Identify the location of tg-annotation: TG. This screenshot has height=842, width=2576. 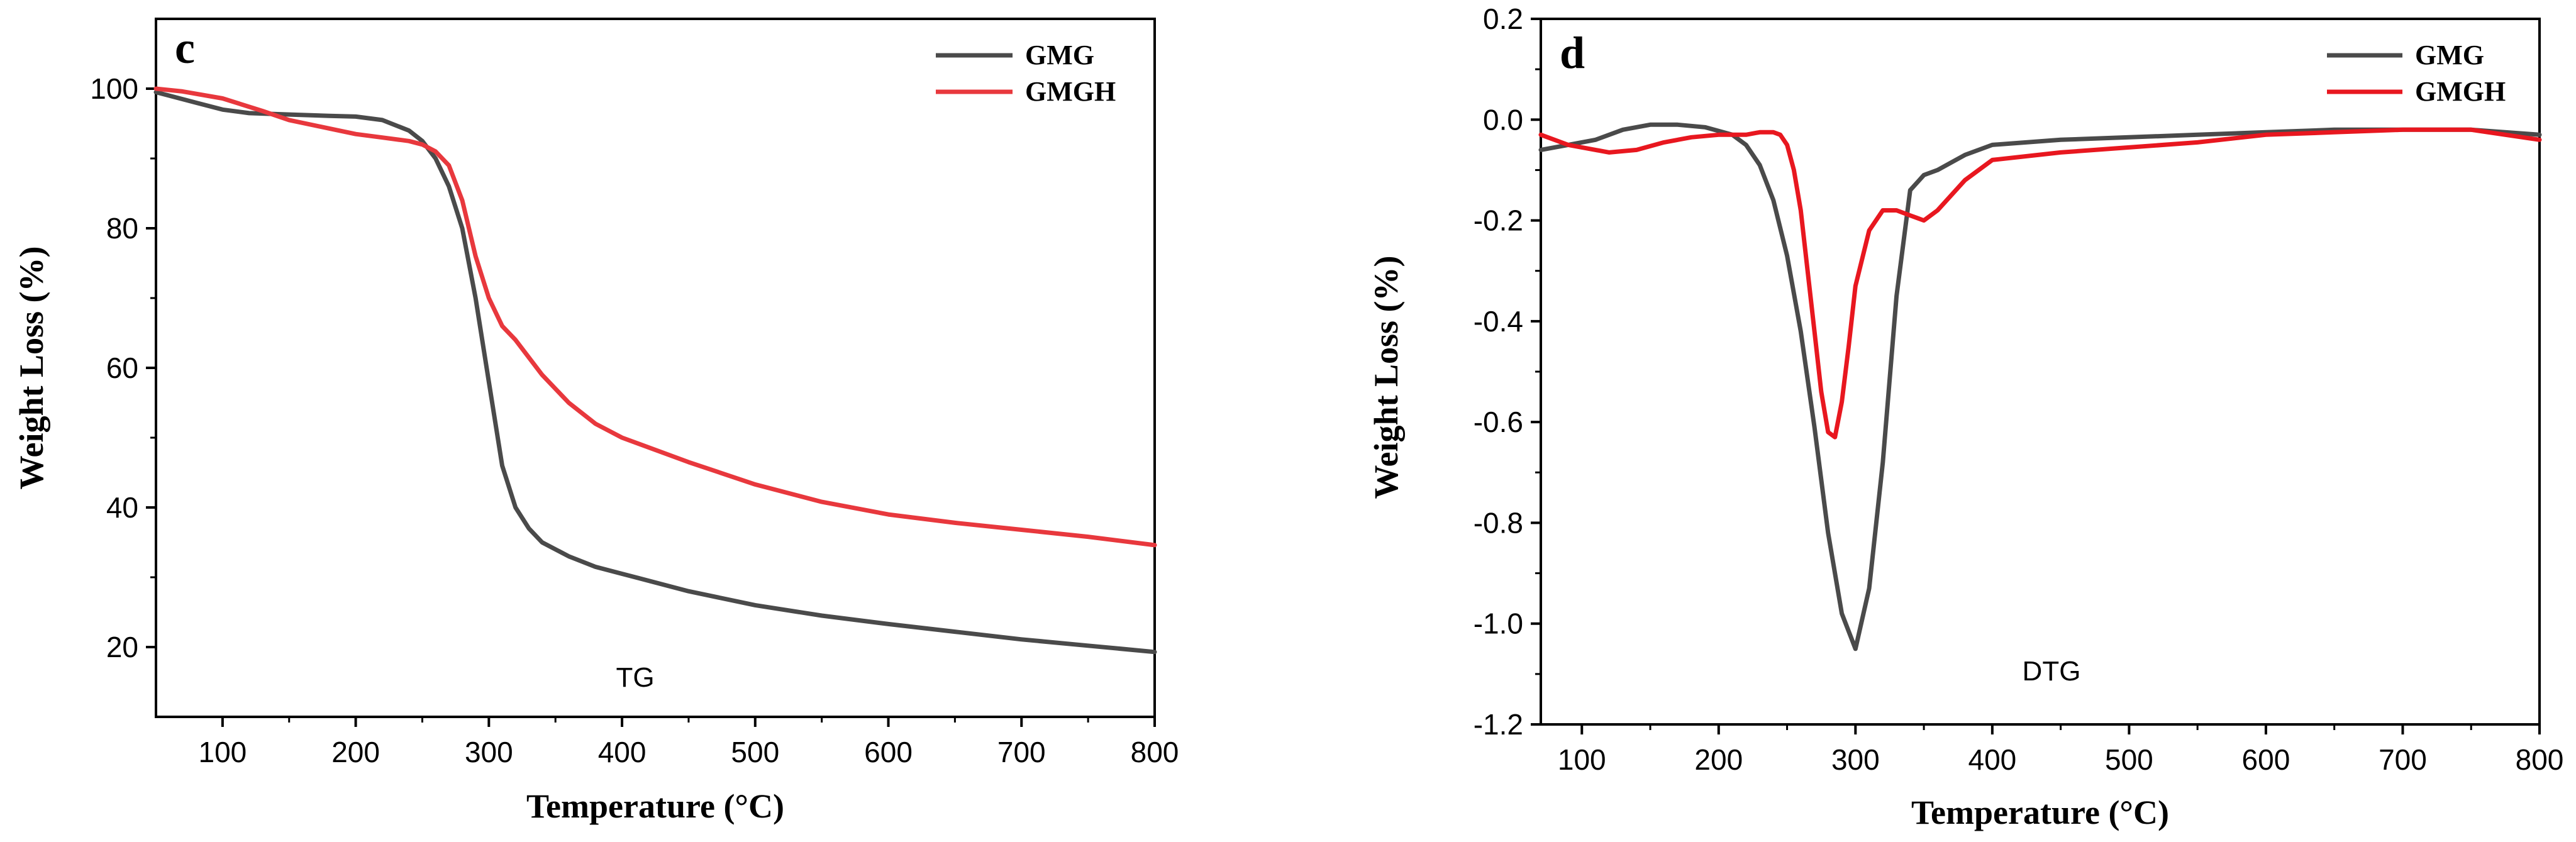
(635, 677).